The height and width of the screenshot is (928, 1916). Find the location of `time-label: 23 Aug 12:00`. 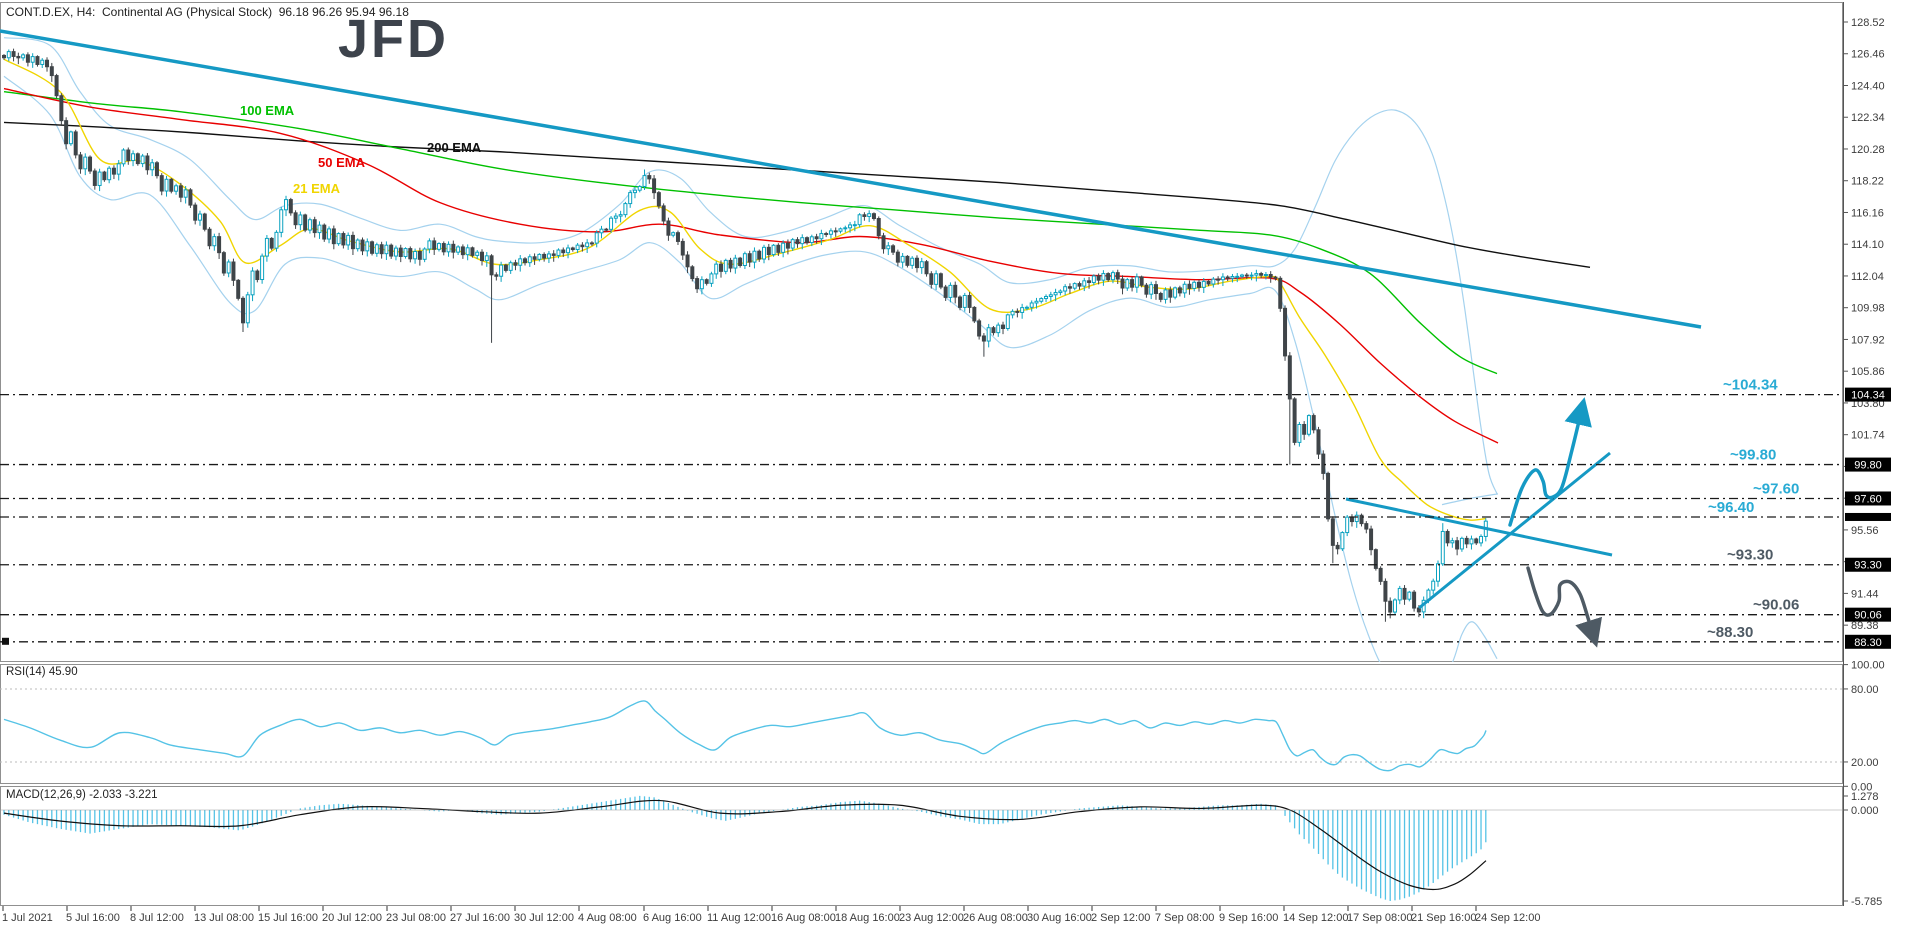

time-label: 23 Aug 12:00 is located at coordinates (931, 918).